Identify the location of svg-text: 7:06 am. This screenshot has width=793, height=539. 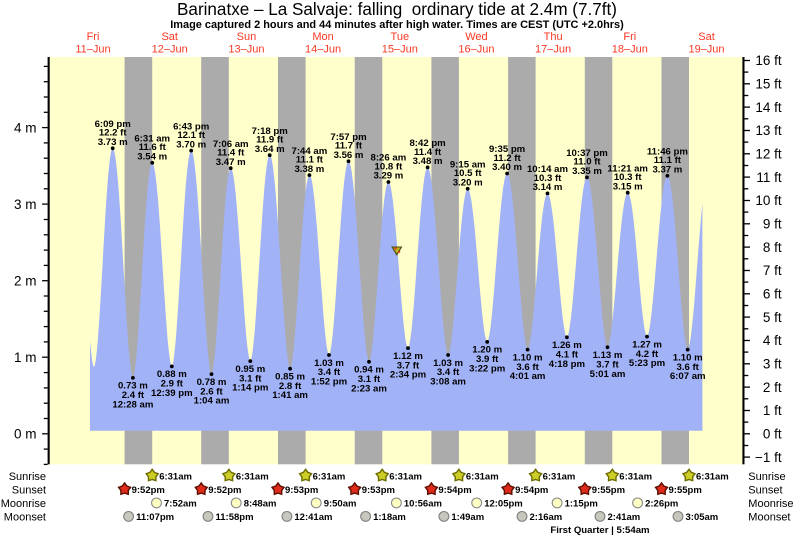
(231, 144).